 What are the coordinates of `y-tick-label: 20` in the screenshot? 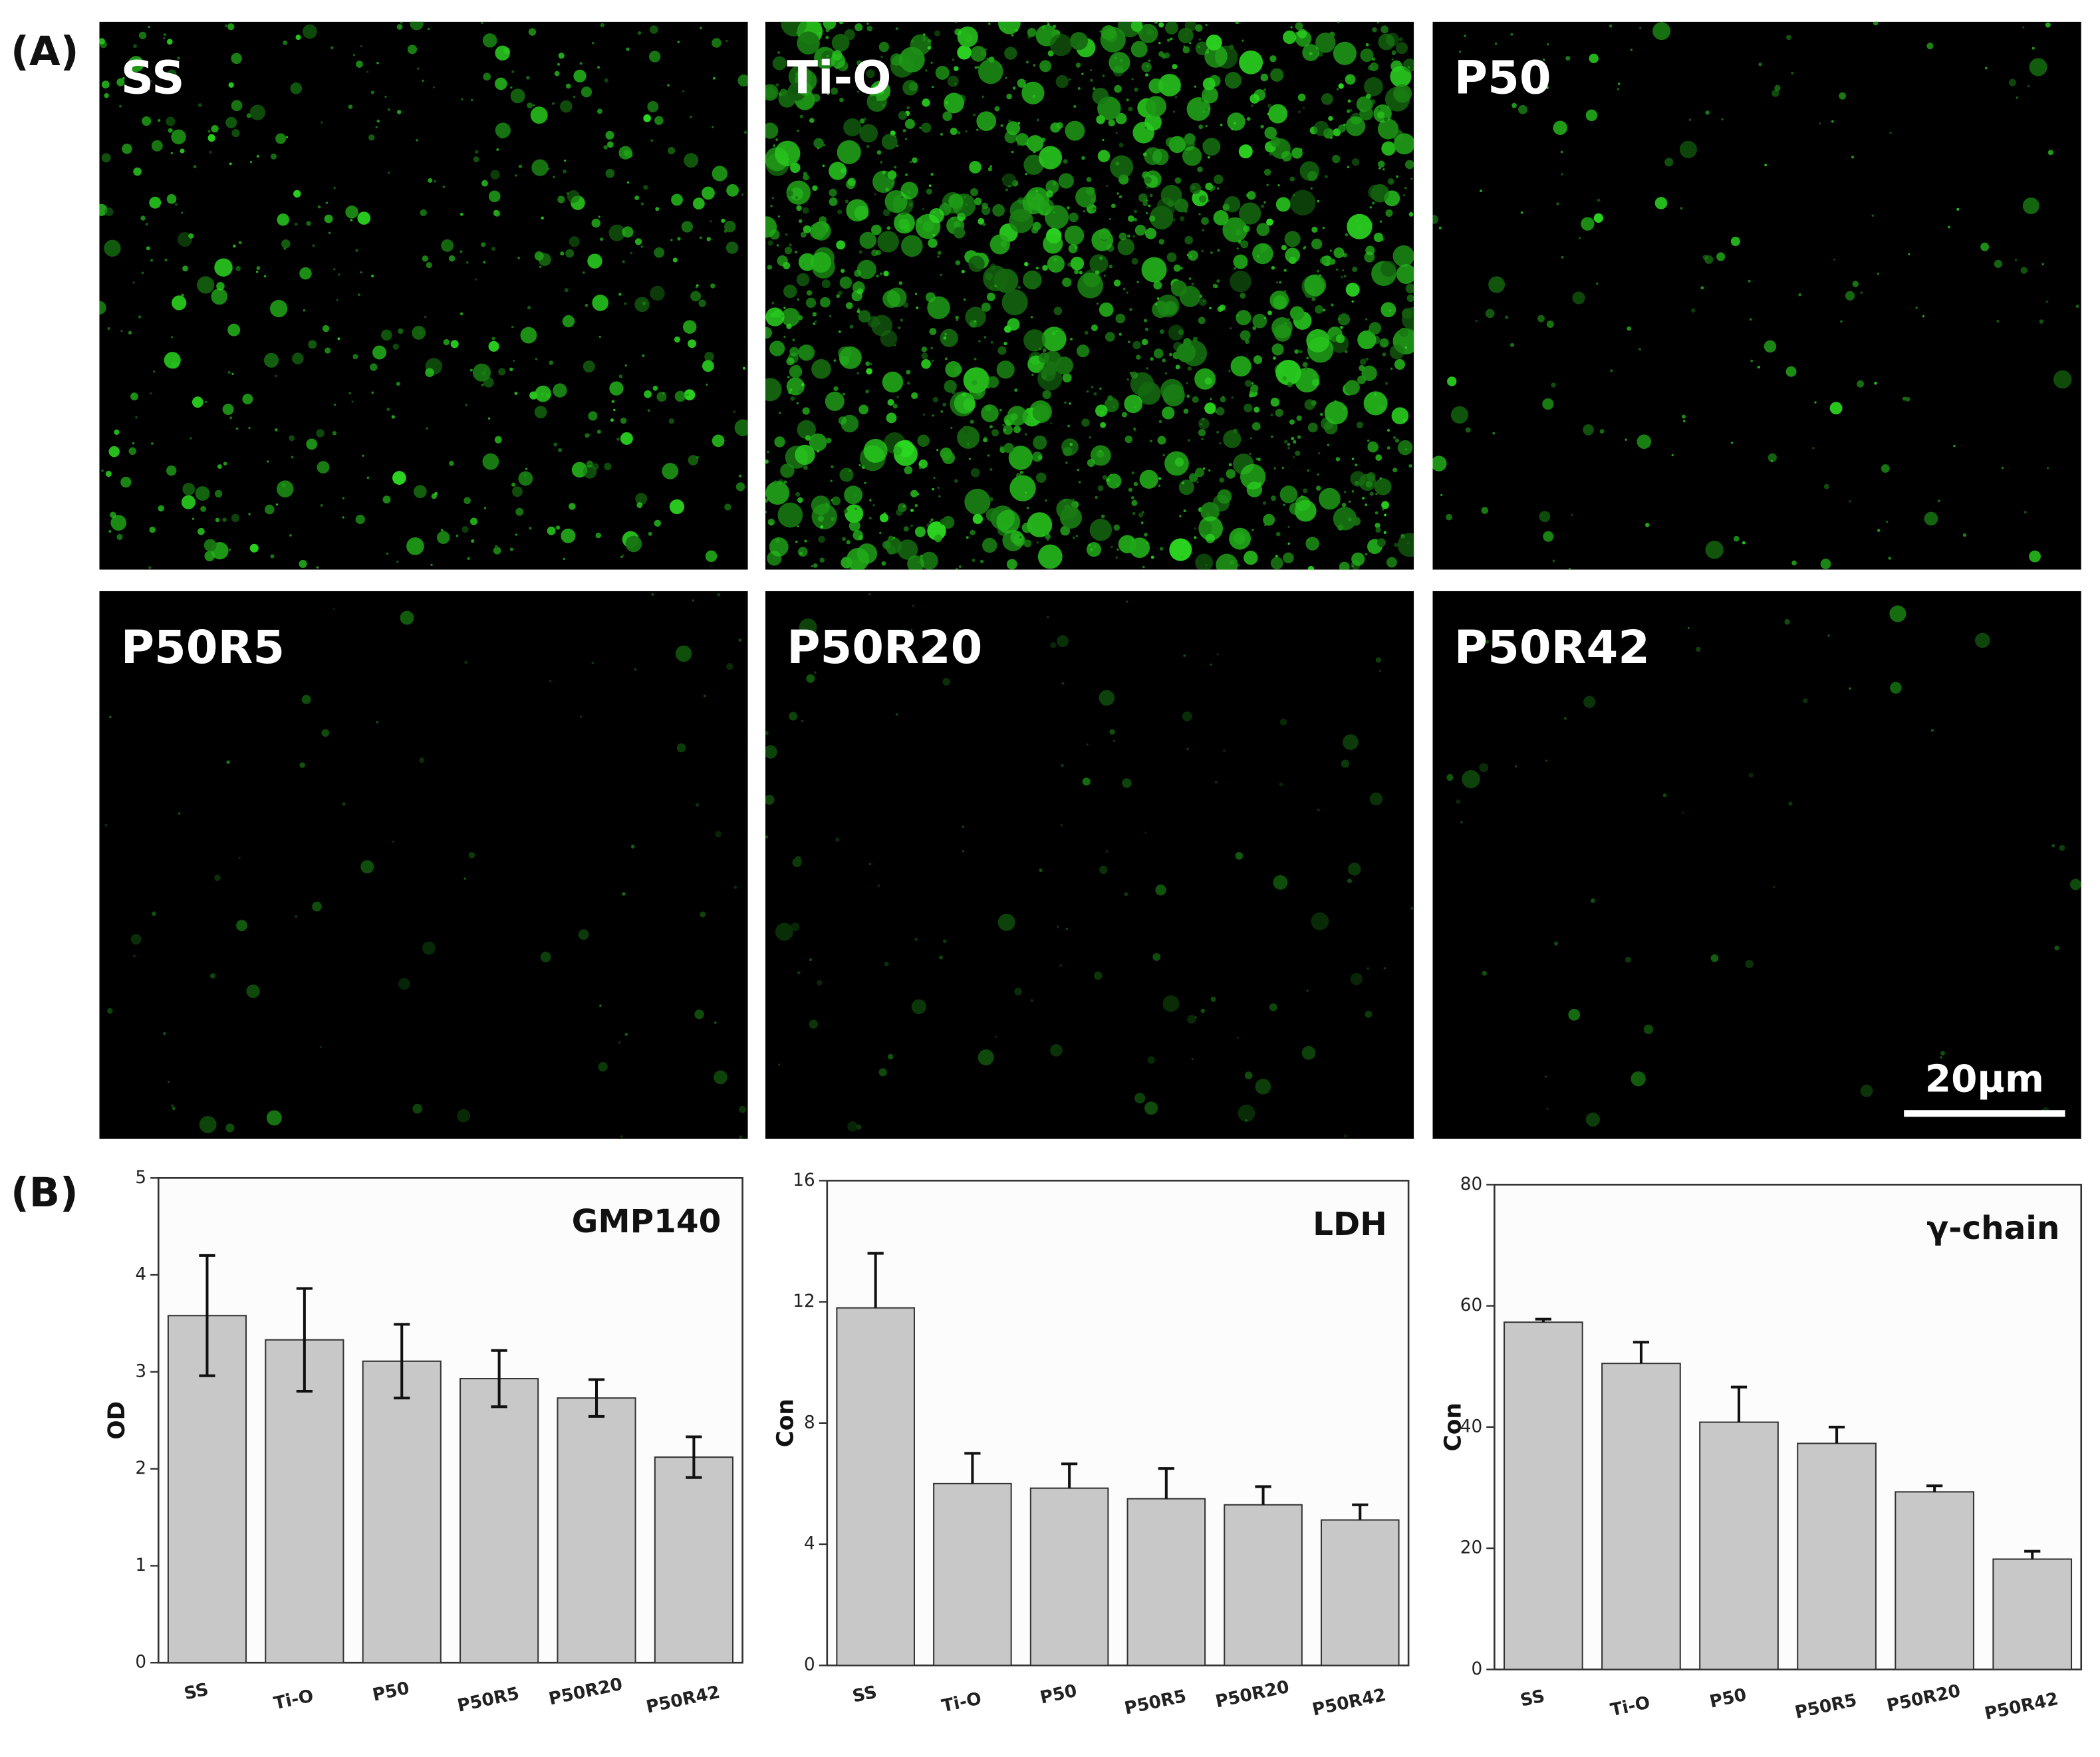 It's located at (1471, 1548).